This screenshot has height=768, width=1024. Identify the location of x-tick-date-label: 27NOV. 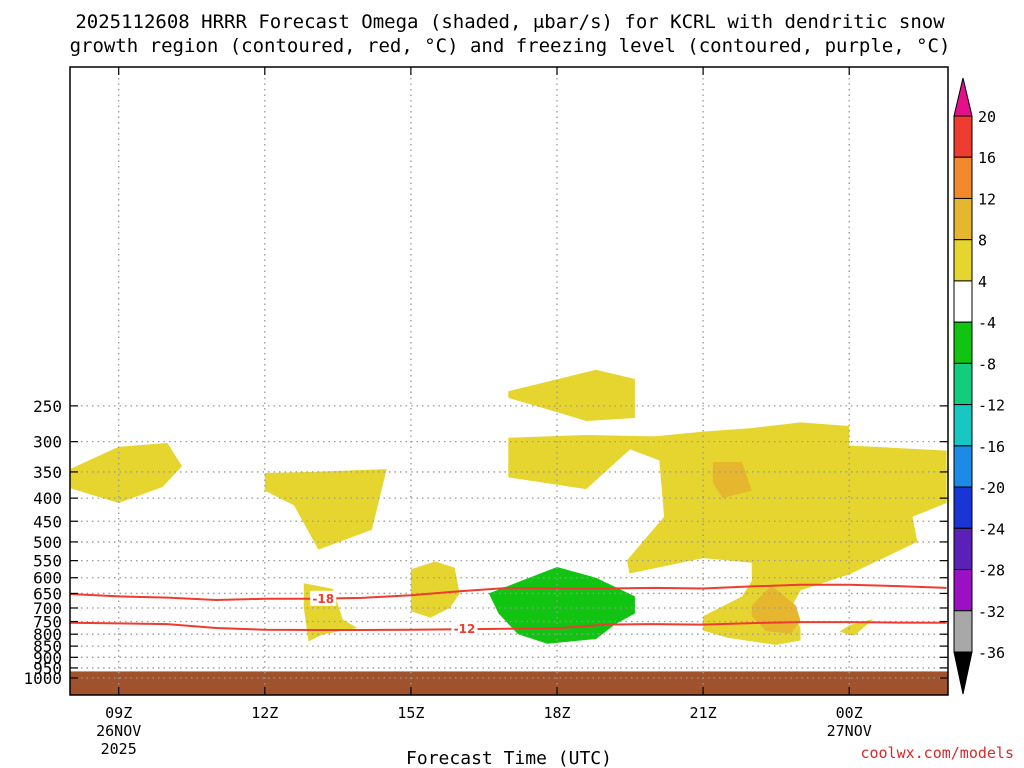
(849, 731).